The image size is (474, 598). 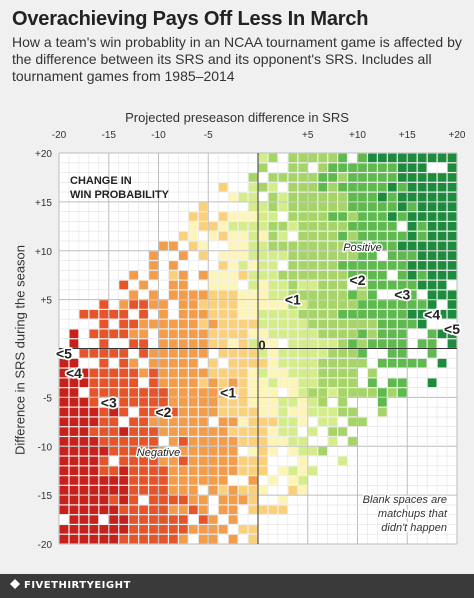 What do you see at coordinates (45, 545) in the screenshot?
I see `y-tick-label: -20` at bounding box center [45, 545].